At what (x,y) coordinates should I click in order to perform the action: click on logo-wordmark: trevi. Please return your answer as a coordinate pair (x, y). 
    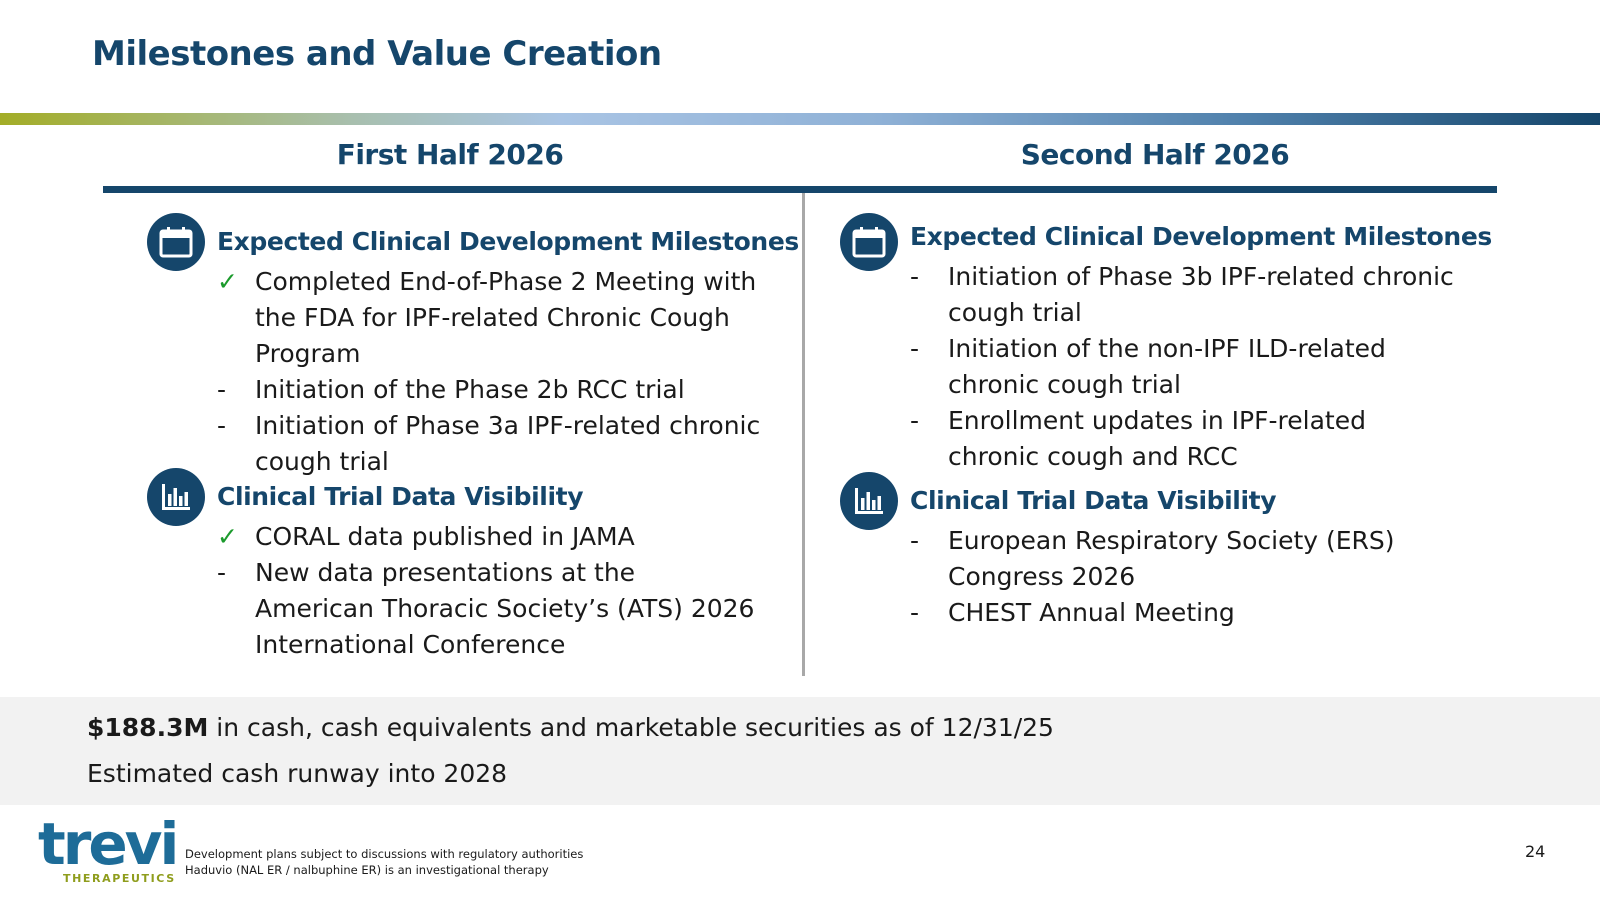
    Looking at the image, I should click on (108, 844).